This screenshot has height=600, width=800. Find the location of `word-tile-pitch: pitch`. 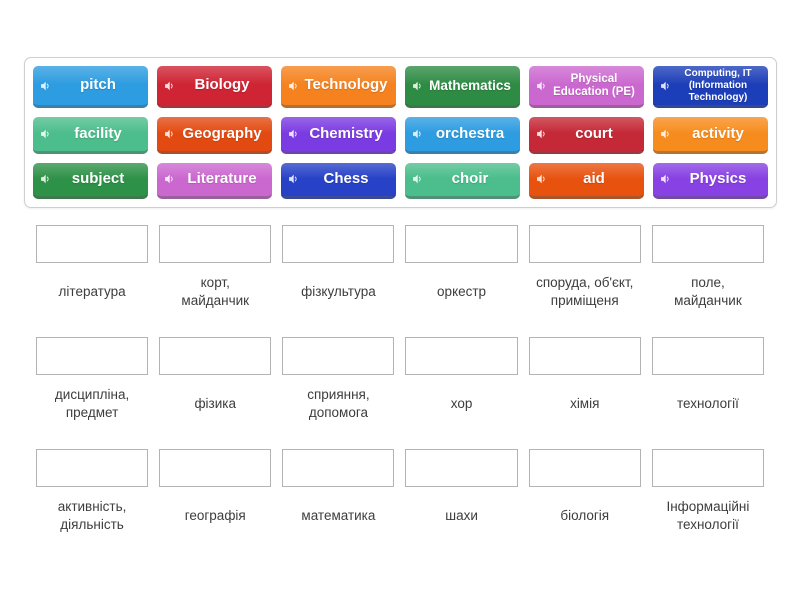

word-tile-pitch: pitch is located at coordinates (90, 87).